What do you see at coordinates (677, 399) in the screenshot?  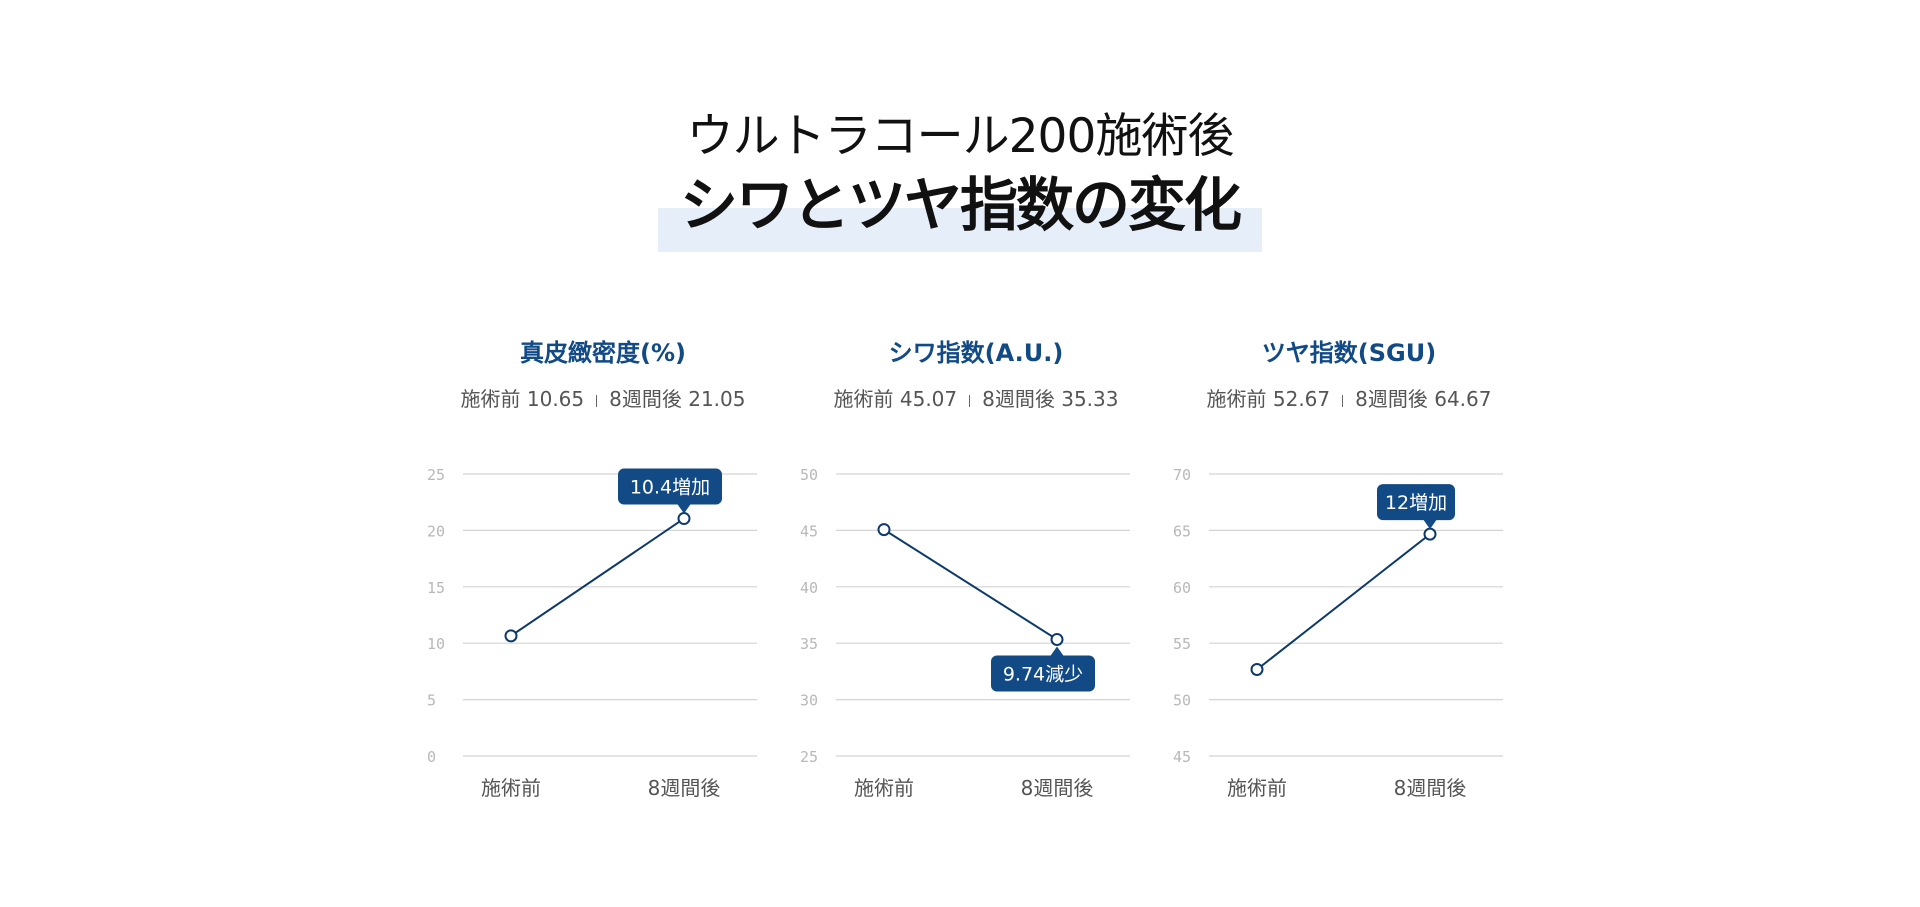 I see `summary-after: 8週間後 21.05` at bounding box center [677, 399].